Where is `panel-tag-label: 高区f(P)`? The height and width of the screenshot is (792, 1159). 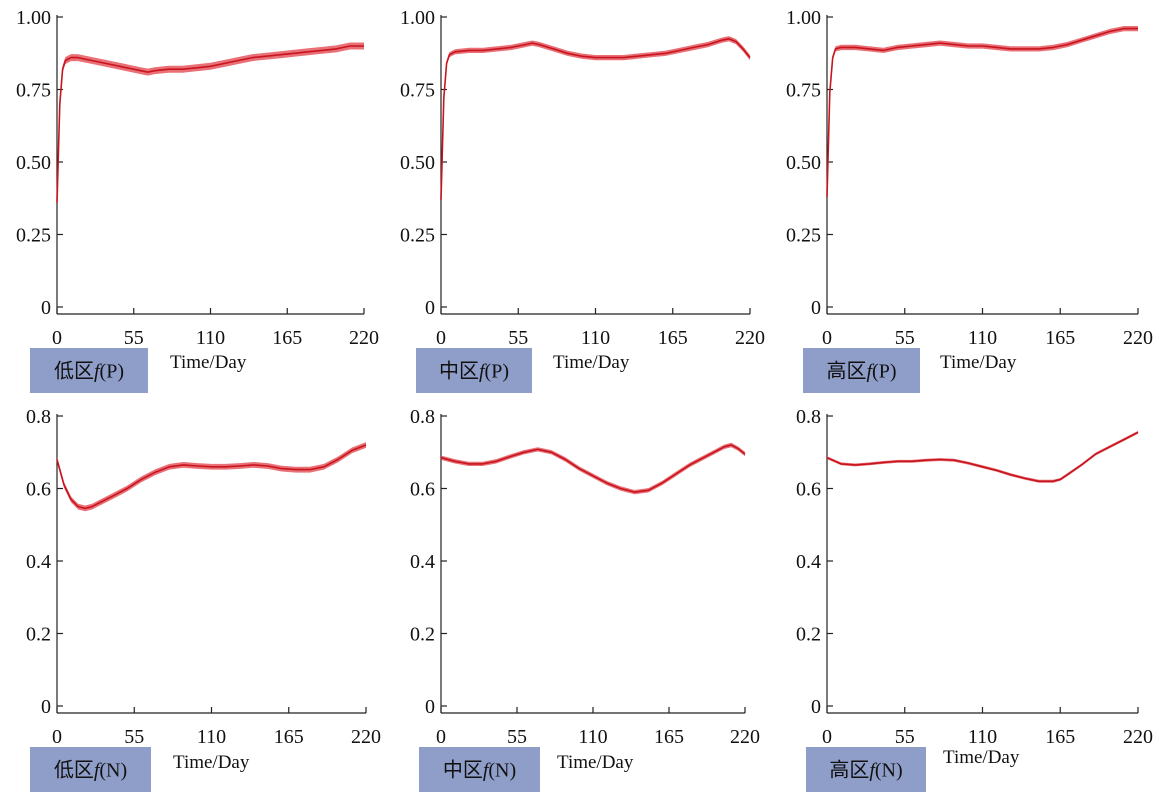
panel-tag-label: 高区f(P) is located at coordinates (861, 371).